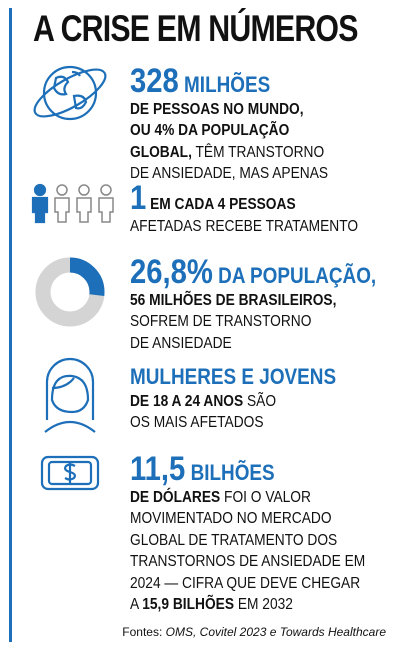  Describe the element at coordinates (70, 395) in the screenshot. I see `woman-icon` at that location.